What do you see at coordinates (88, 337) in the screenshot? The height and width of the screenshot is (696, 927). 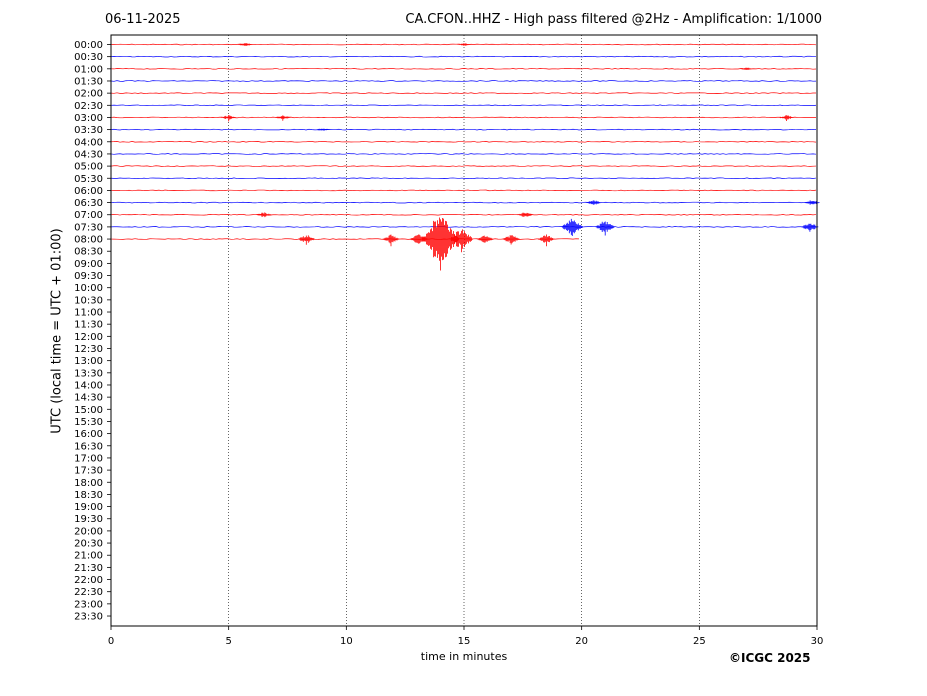 I see `y-tick-label: 12:00` at bounding box center [88, 337].